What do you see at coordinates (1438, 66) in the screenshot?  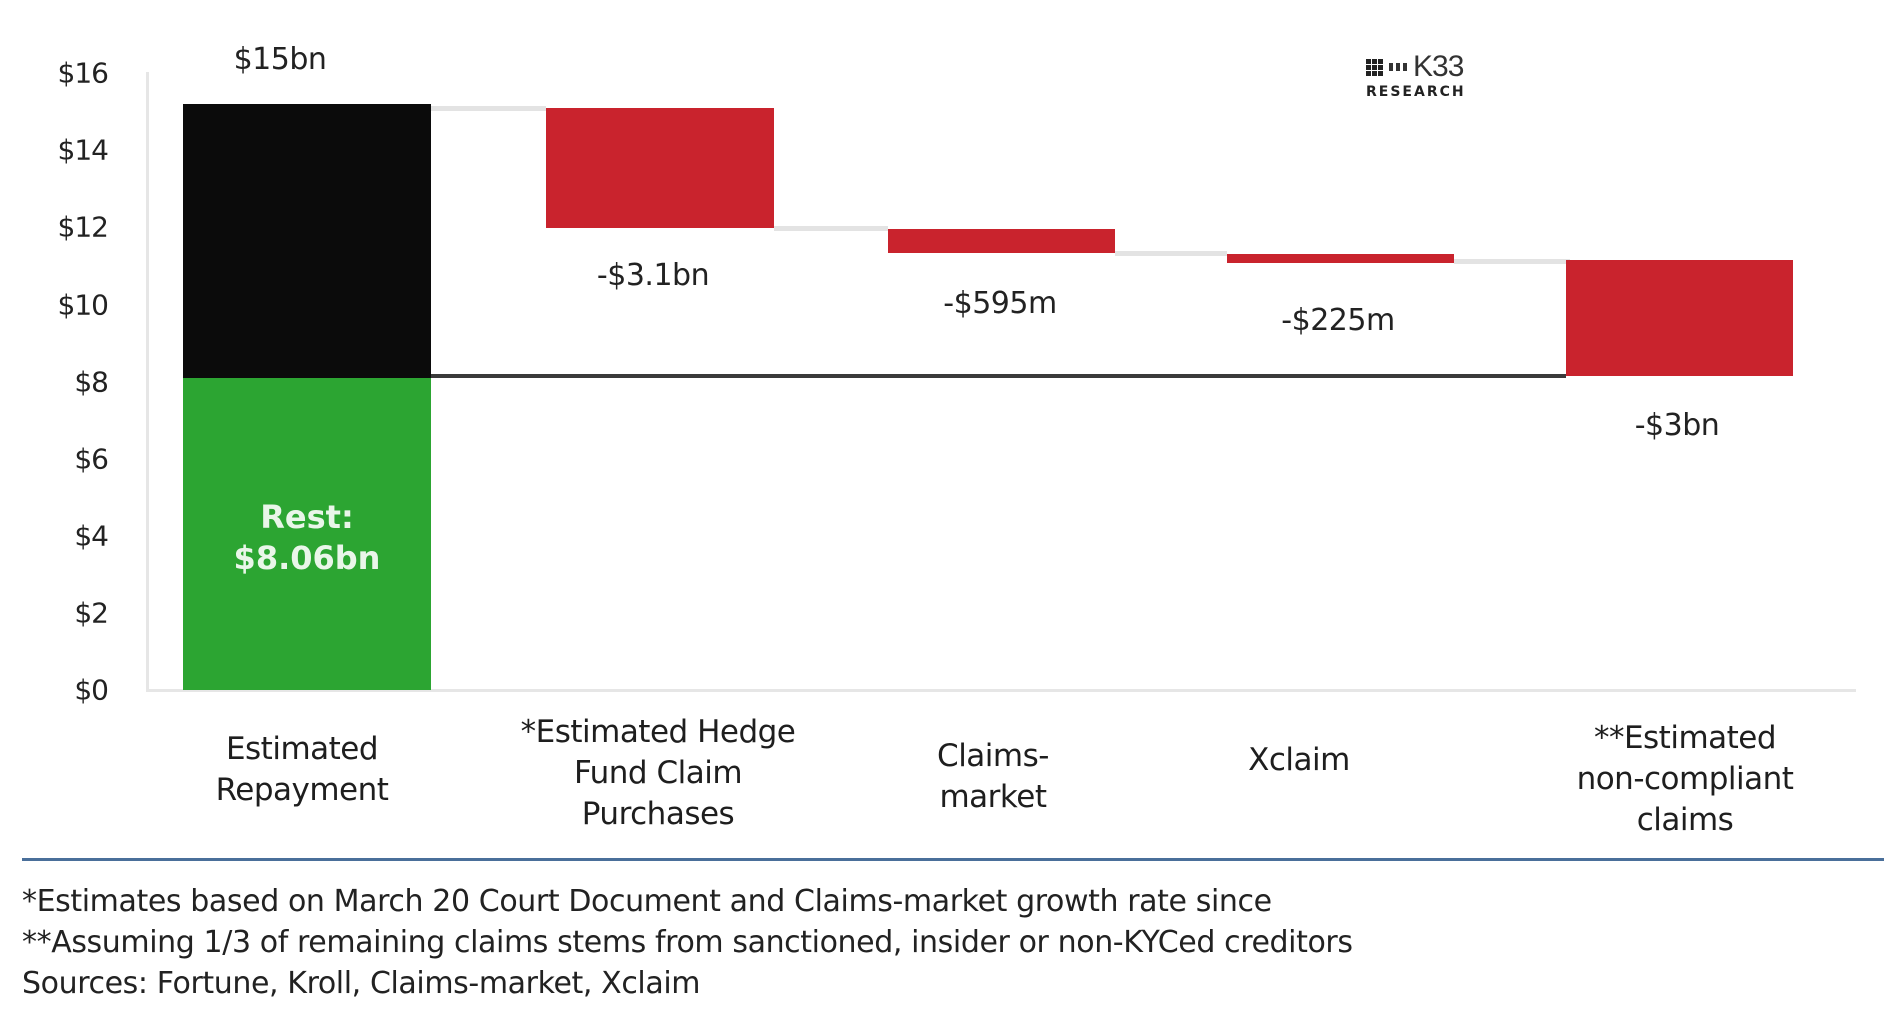 I see `logo-name: K33` at bounding box center [1438, 66].